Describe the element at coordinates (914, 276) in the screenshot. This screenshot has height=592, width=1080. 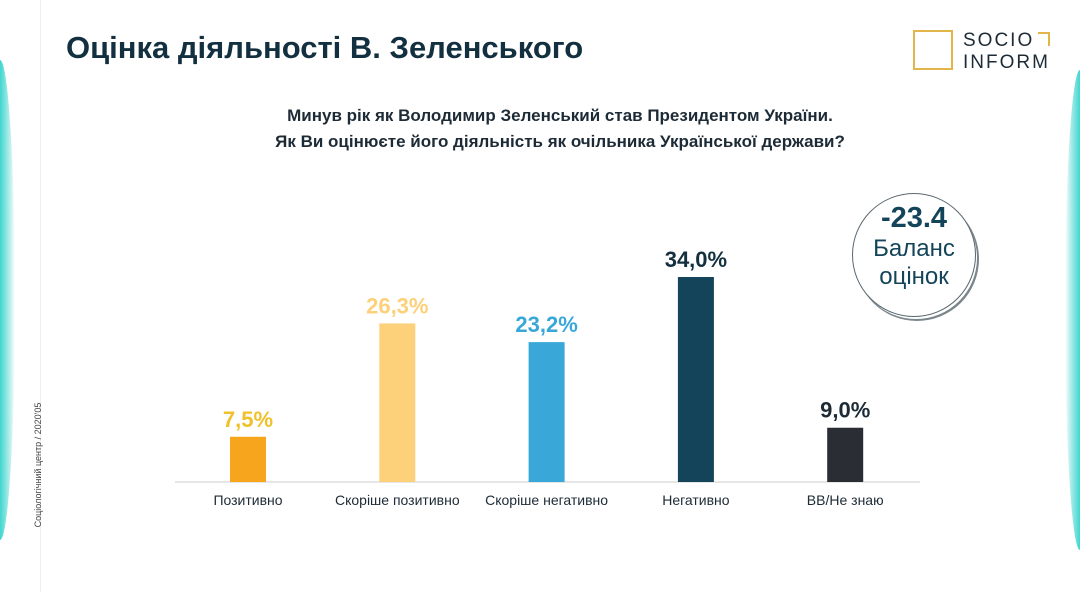
I see `balance-label-2: оцінок` at that location.